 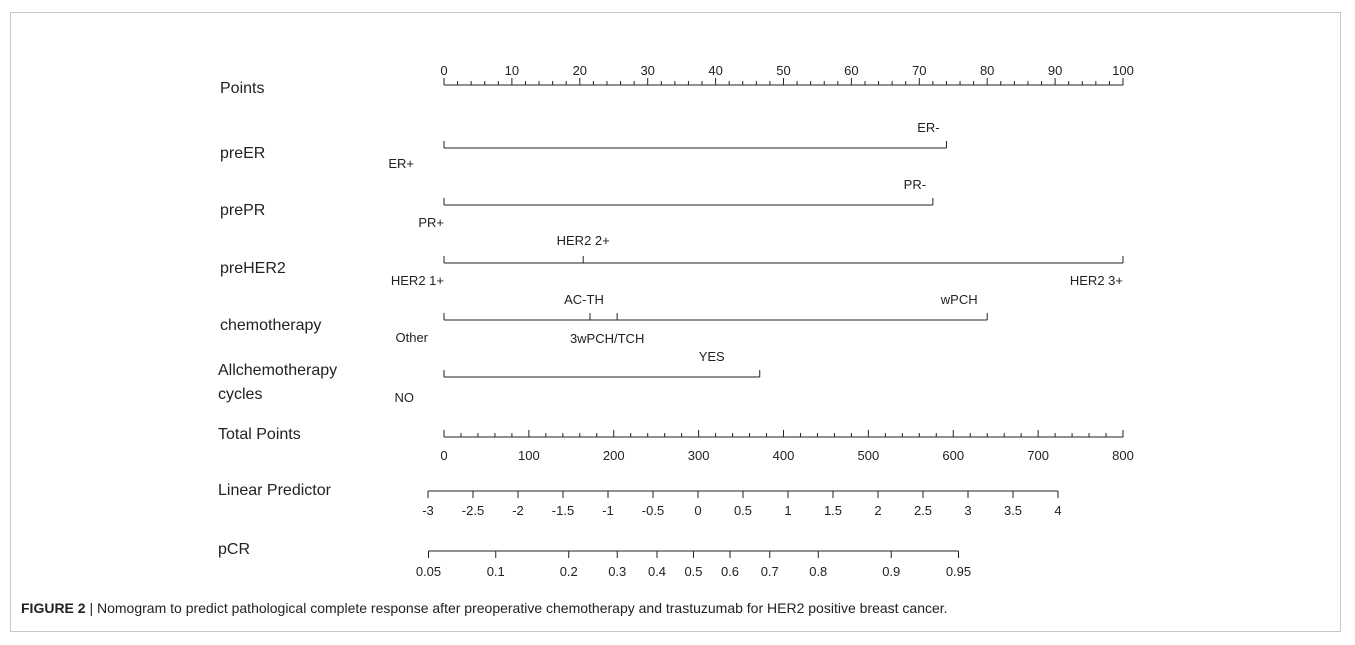 I want to click on points-tick-label: 80, so click(x=987, y=70).